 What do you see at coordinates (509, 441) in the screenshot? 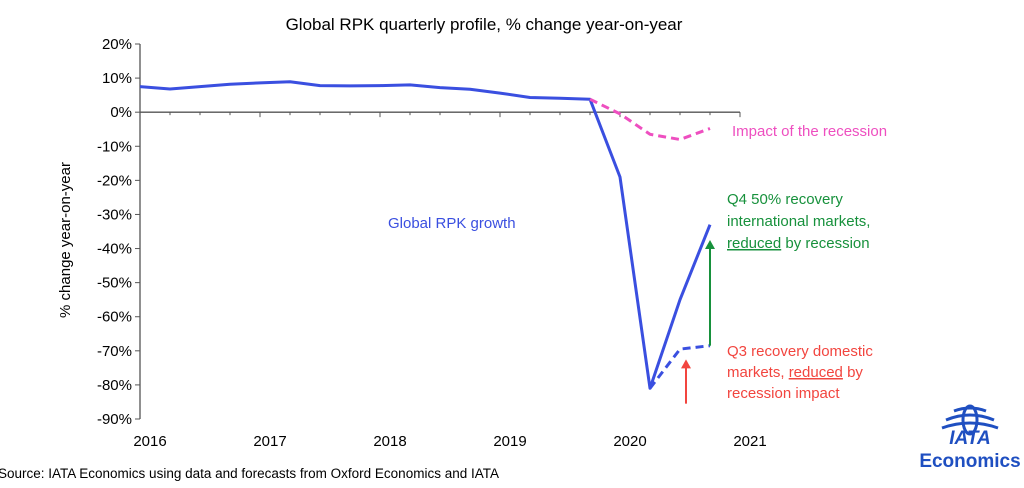
I see `x-tick-label: 2019` at bounding box center [509, 441].